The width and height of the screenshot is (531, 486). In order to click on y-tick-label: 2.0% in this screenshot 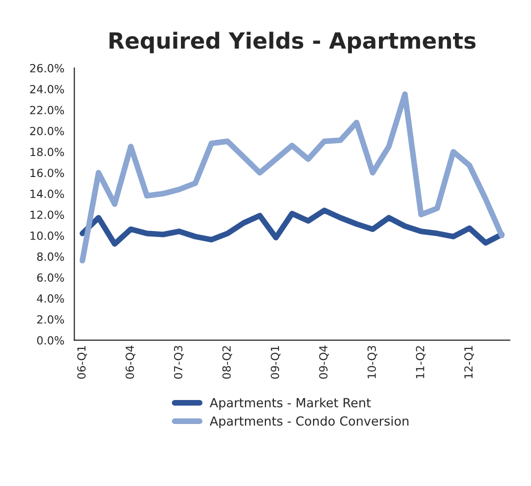, I will do `click(50, 319)`.